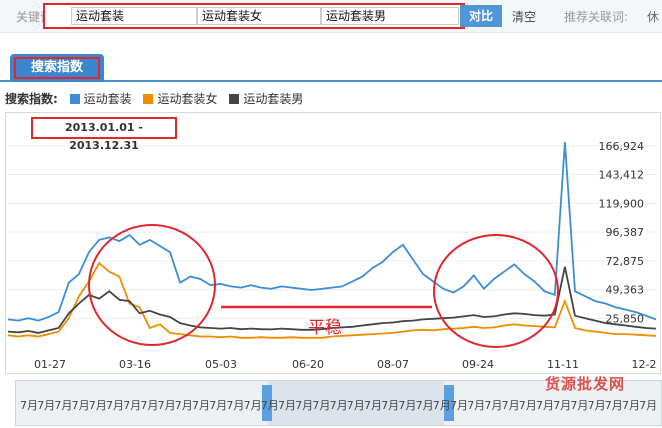 The width and height of the screenshot is (662, 428). I want to click on legend-label-2: 运动套装女, so click(187, 99).